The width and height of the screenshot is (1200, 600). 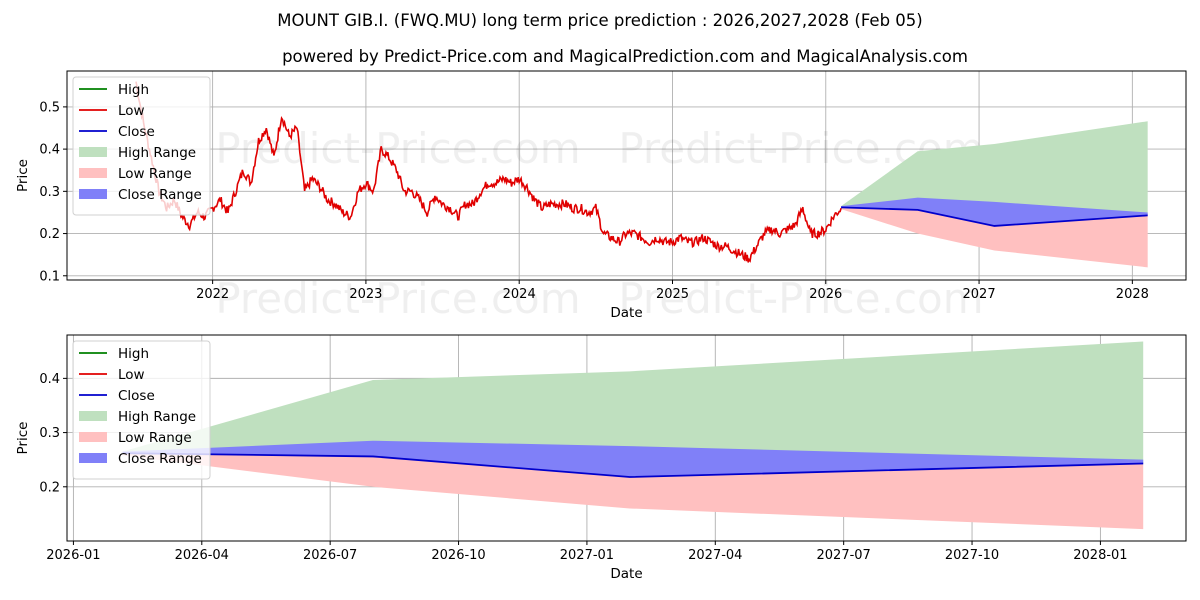 What do you see at coordinates (672, 294) in the screenshot?
I see `x-tick-label: 2025` at bounding box center [672, 294].